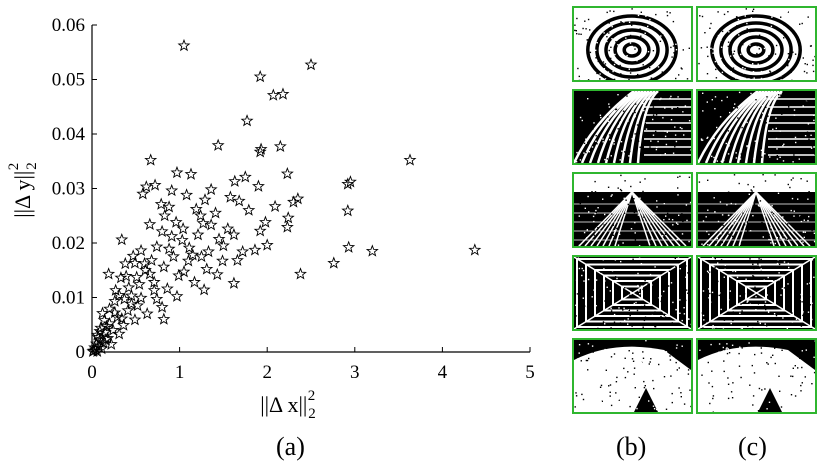 Image resolution: width=831 pixels, height=469 pixels. I want to click on x-tick-label: 0, so click(92, 372).